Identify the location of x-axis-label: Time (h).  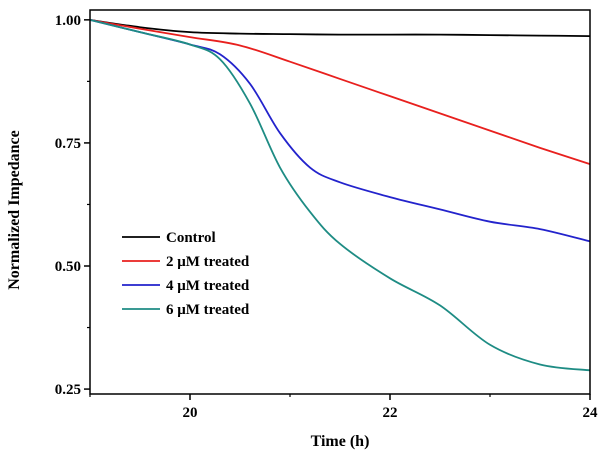
(340, 441).